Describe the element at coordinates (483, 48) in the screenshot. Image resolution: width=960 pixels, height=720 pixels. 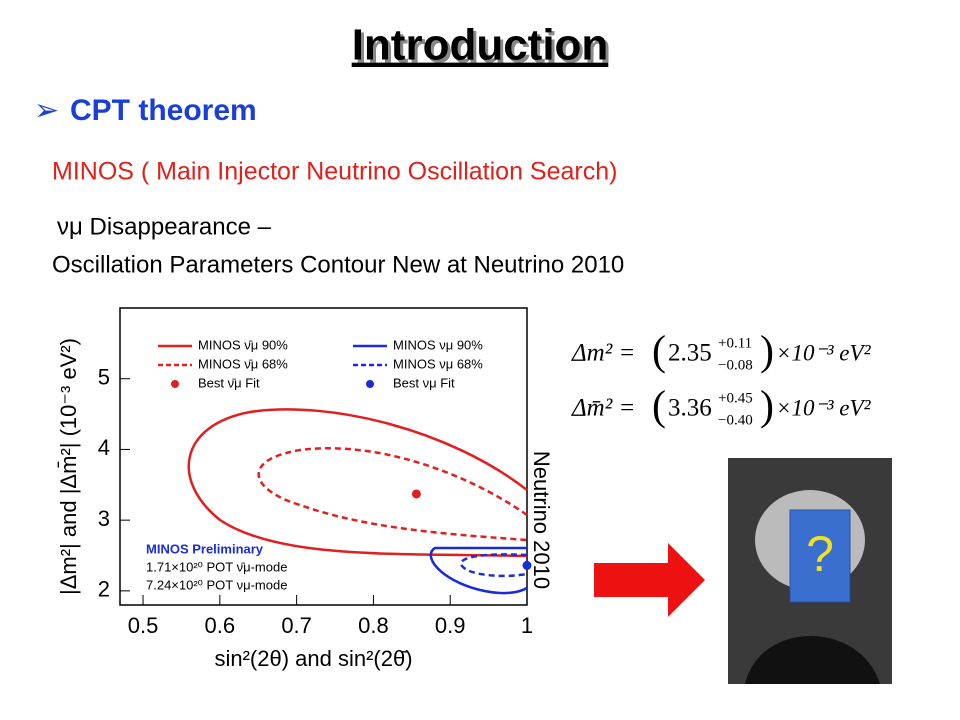
I see `title-shadow: Introduction` at that location.